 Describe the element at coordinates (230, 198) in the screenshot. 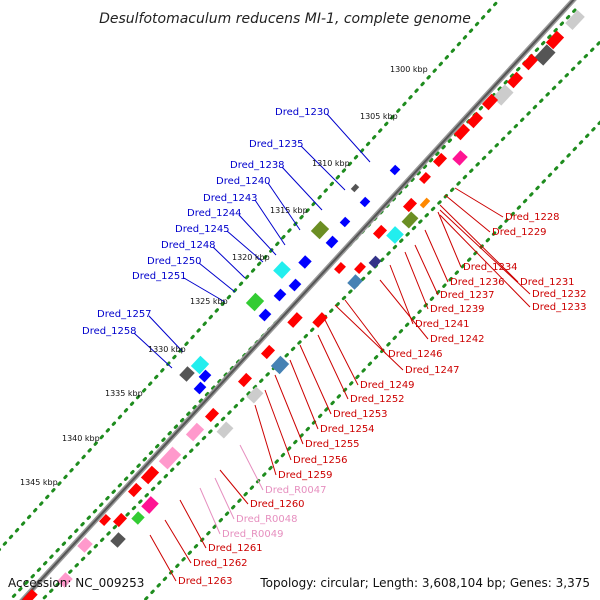

I see `left-gene-label-4: Dred_1243` at that location.